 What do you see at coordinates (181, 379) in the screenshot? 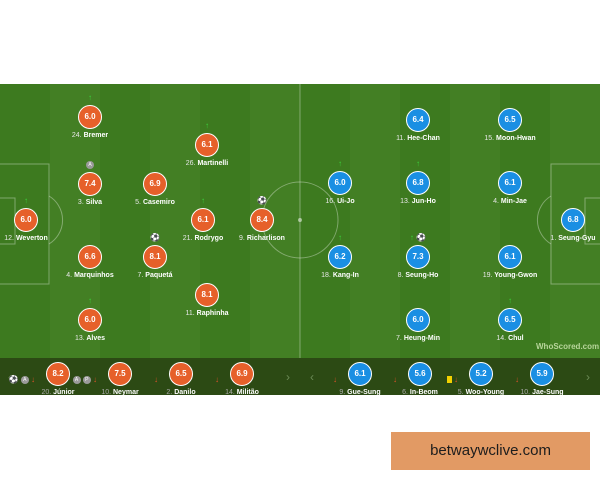
I see `brazil-substitute: ↓ 6.5 2. Danilo` at bounding box center [181, 379].